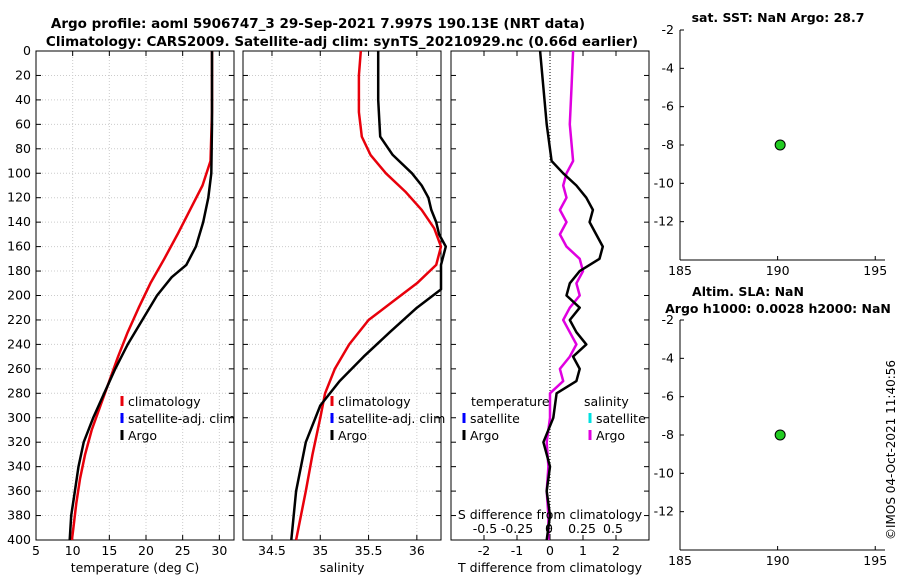 This screenshot has height=580, width=900. I want to click on y-tick-label: 220, so click(19, 319).